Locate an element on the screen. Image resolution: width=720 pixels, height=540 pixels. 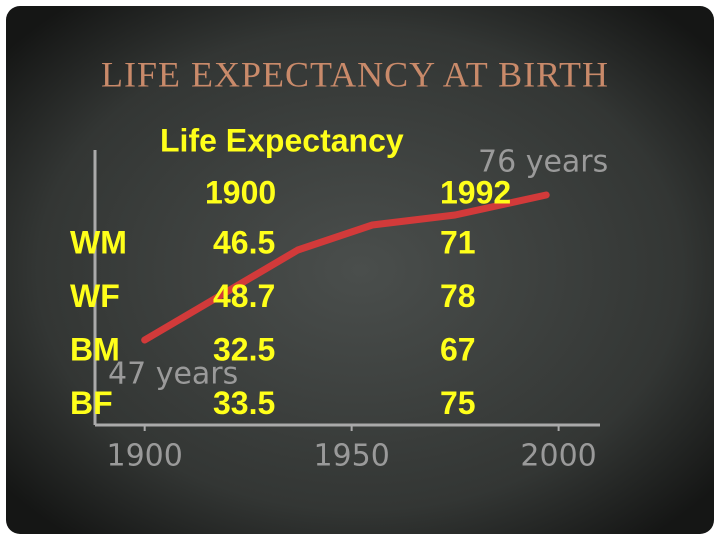
chart-title: LIFE EXPECTANCY AT BIRTH is located at coordinates (355, 74).